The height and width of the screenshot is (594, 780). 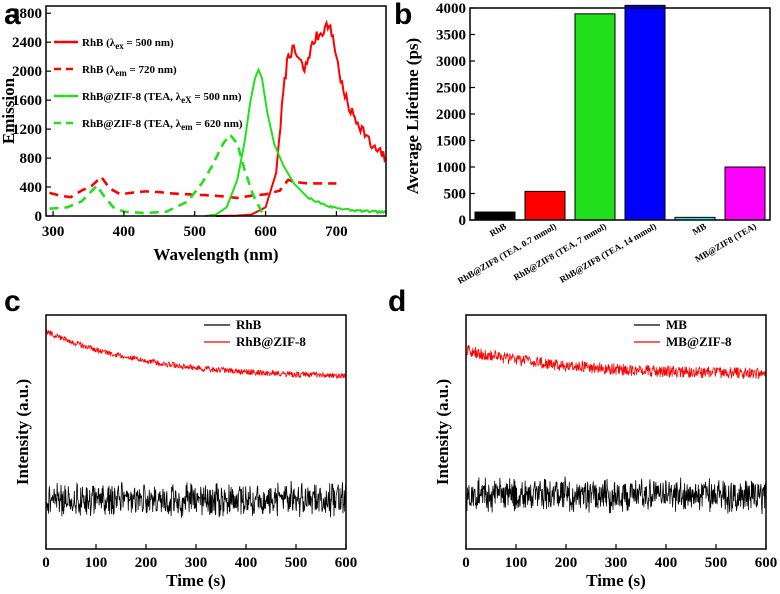 What do you see at coordinates (265, 232) in the screenshot?
I see `panel-a-xtick-label: 600` at bounding box center [265, 232].